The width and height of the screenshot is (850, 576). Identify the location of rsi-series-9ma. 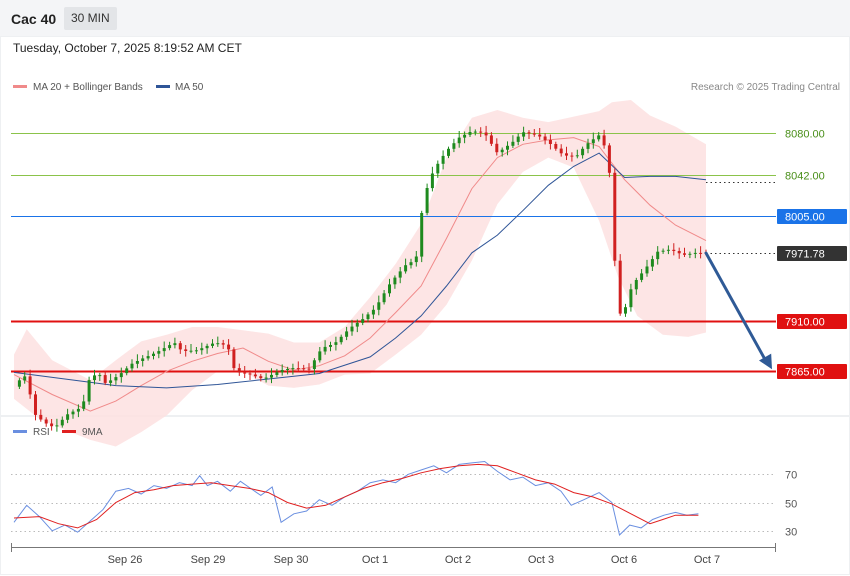
(356, 496).